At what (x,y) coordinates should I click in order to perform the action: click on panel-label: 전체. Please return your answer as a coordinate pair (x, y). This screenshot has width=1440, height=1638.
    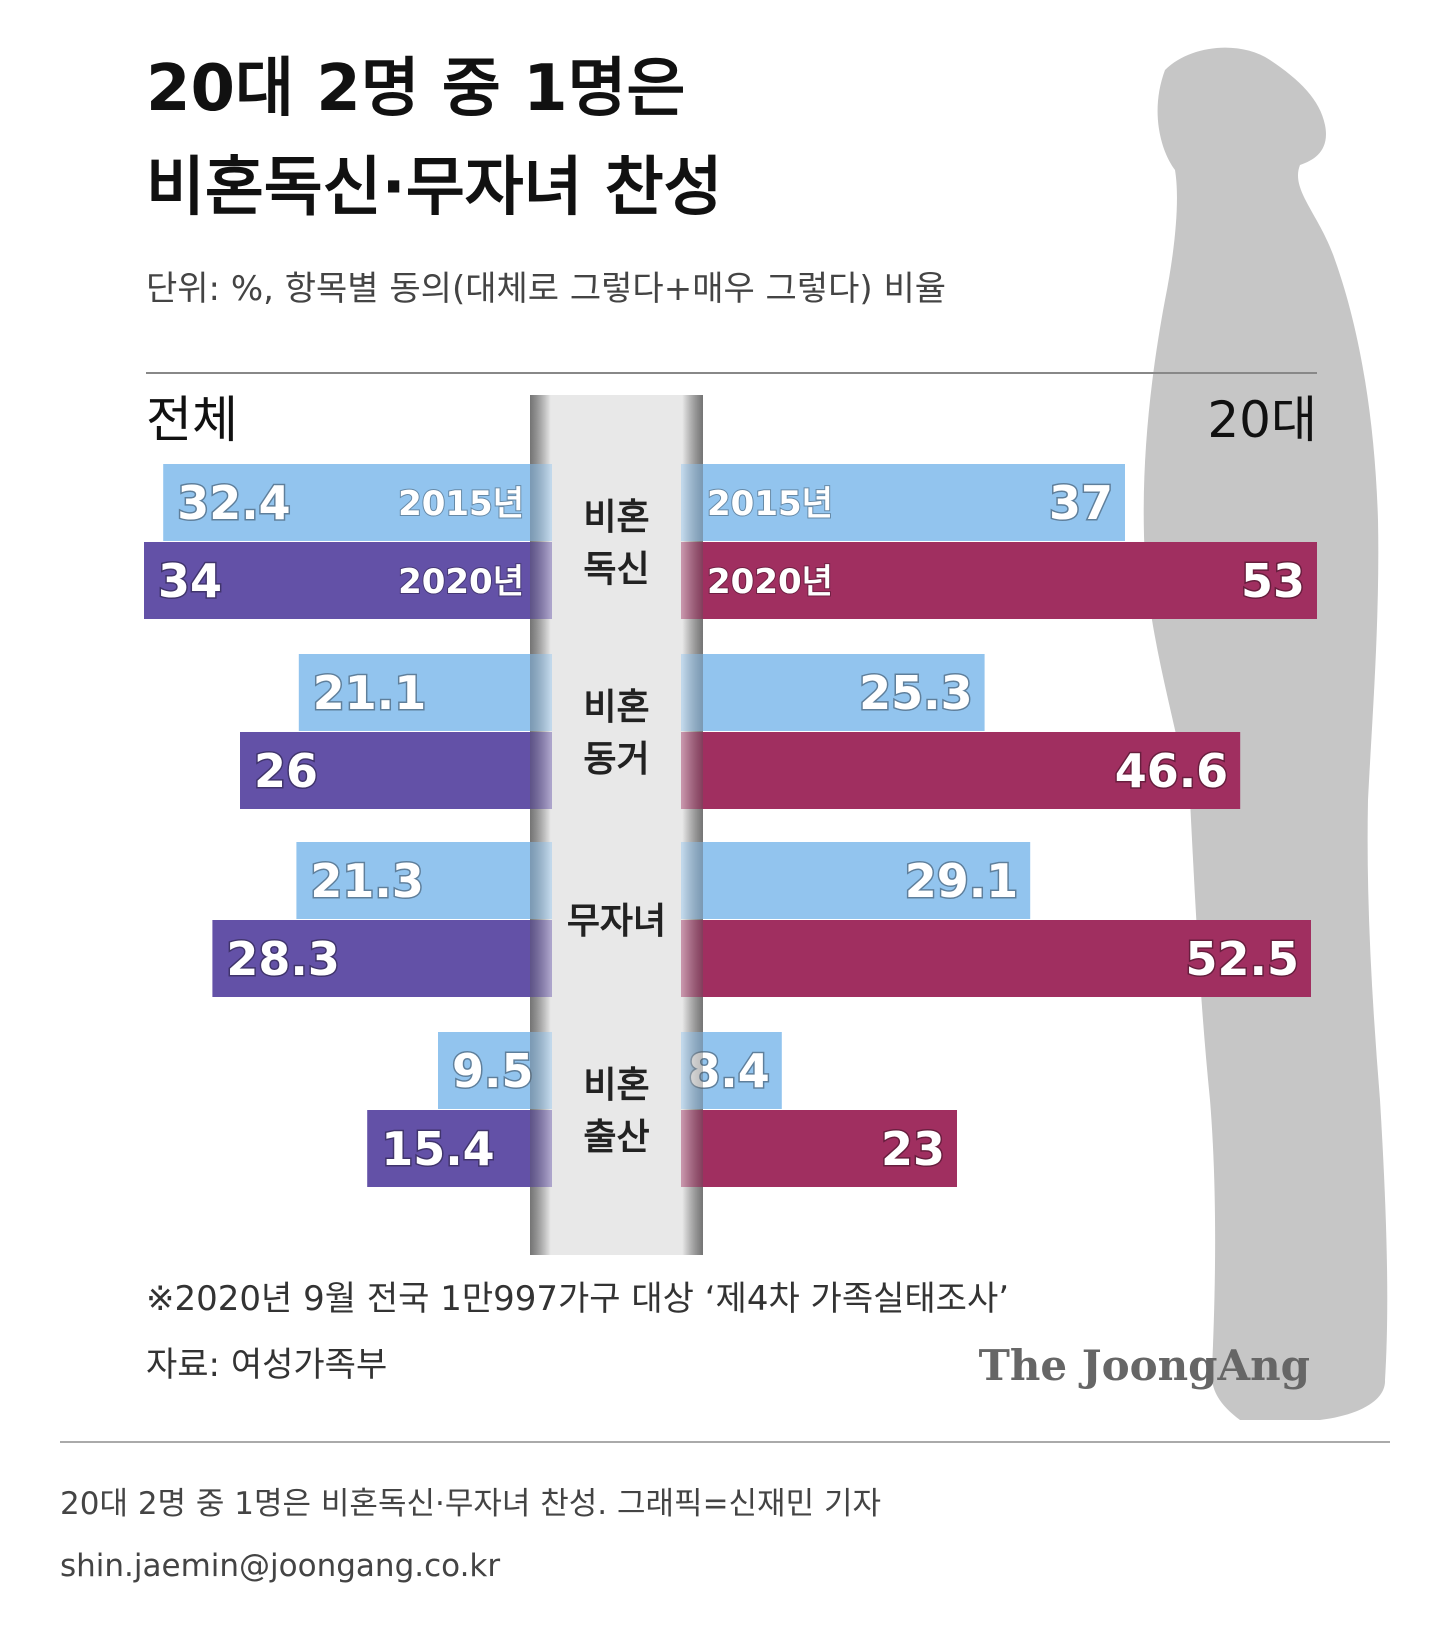
    Looking at the image, I should click on (192, 420).